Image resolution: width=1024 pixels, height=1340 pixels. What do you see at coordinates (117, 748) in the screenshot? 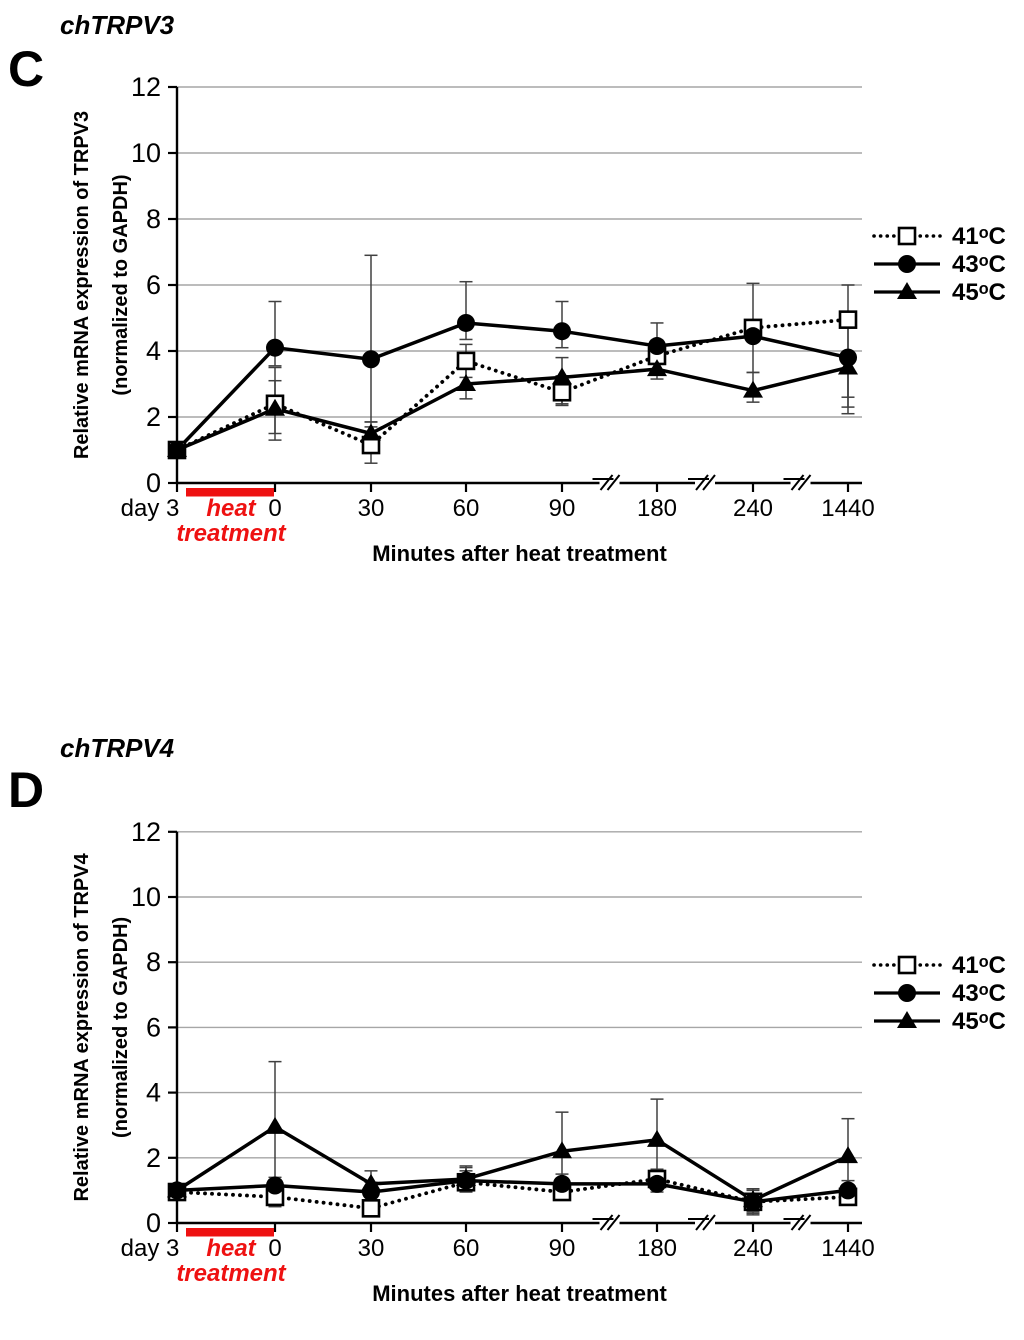
I see `panel-d-title: chTRPV4` at bounding box center [117, 748].